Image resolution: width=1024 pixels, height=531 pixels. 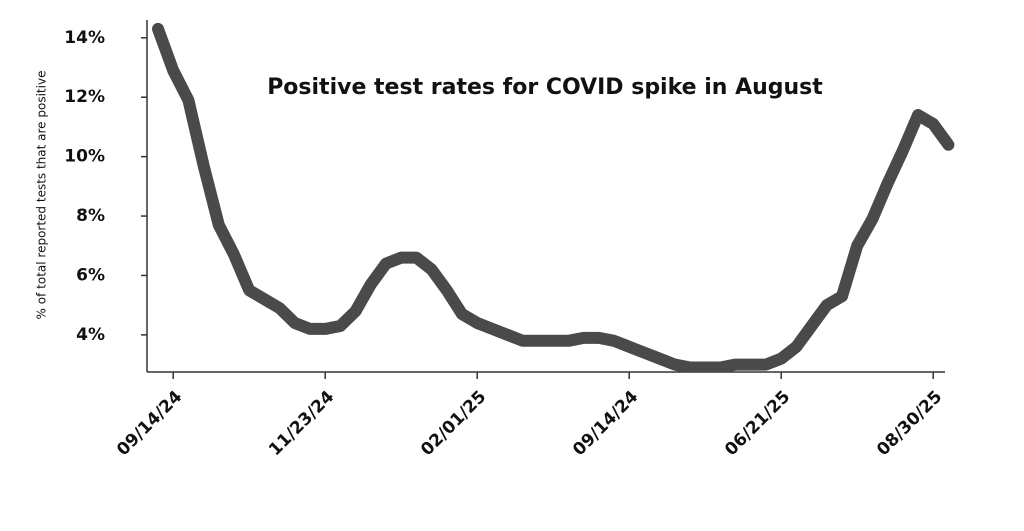 I want to click on x-tick-label: 06/21/25, so click(x=757, y=423).